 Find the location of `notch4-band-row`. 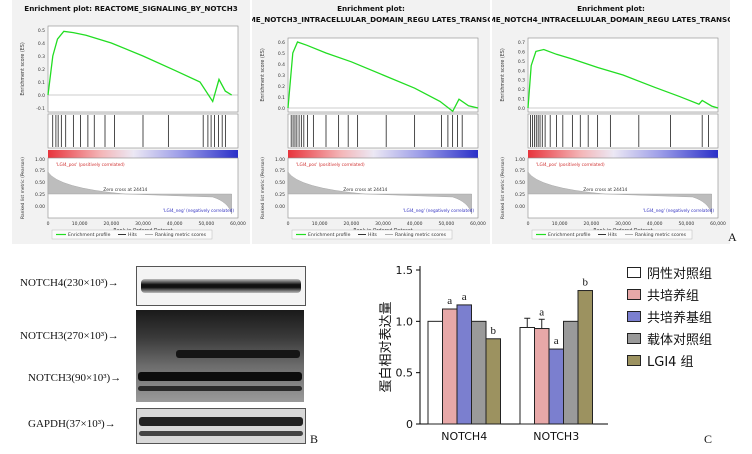

notch4-band-row is located at coordinates (221, 286).